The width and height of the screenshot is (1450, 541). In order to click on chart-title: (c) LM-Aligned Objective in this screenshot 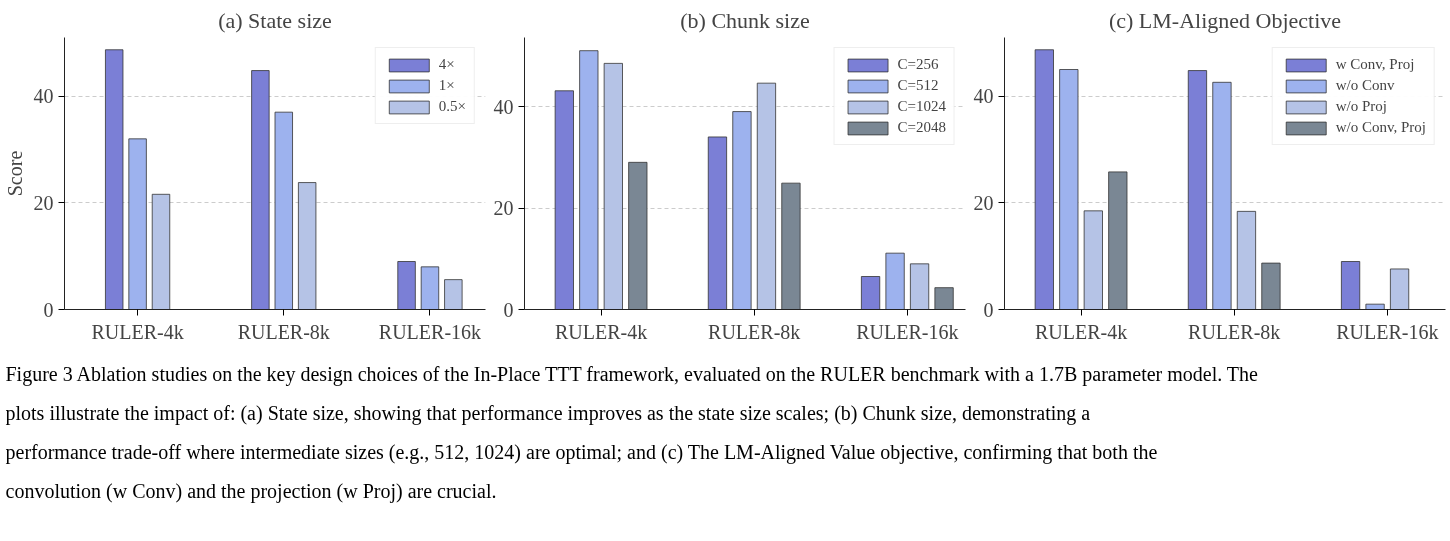, I will do `click(1225, 20)`.